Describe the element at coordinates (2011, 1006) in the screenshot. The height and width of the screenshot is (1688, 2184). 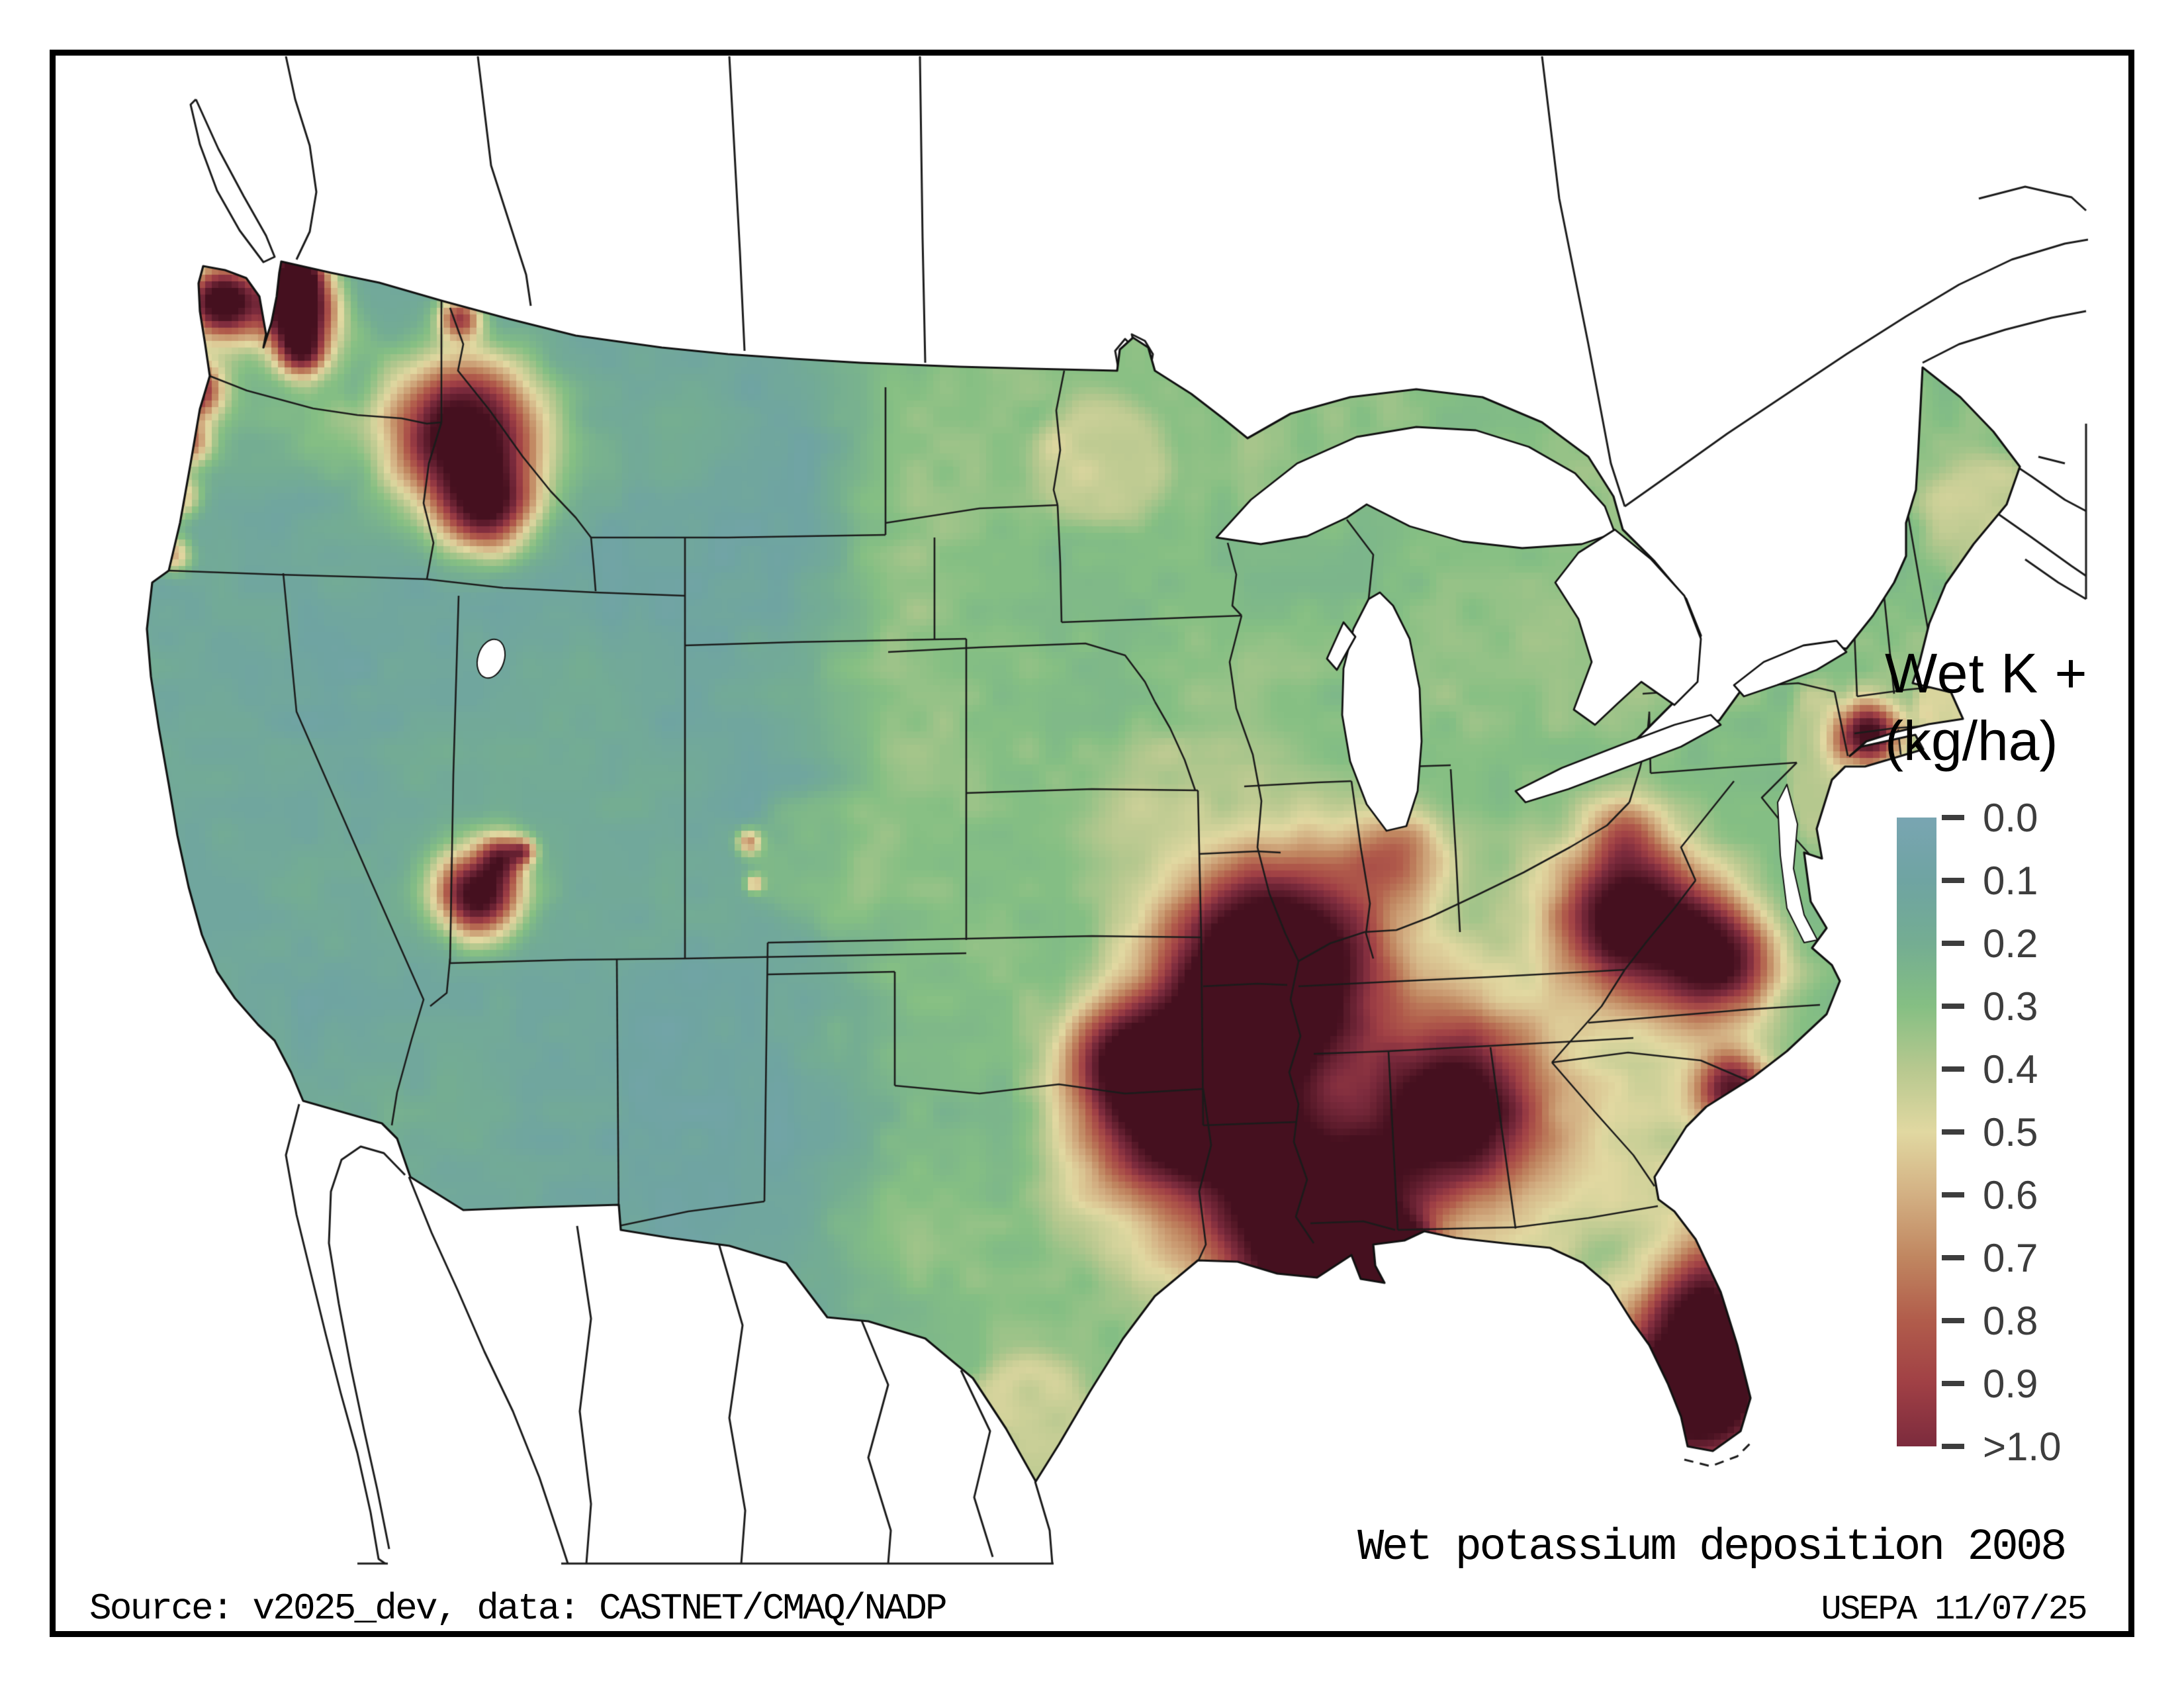
I see `legend-tick-label: 0.3` at that location.